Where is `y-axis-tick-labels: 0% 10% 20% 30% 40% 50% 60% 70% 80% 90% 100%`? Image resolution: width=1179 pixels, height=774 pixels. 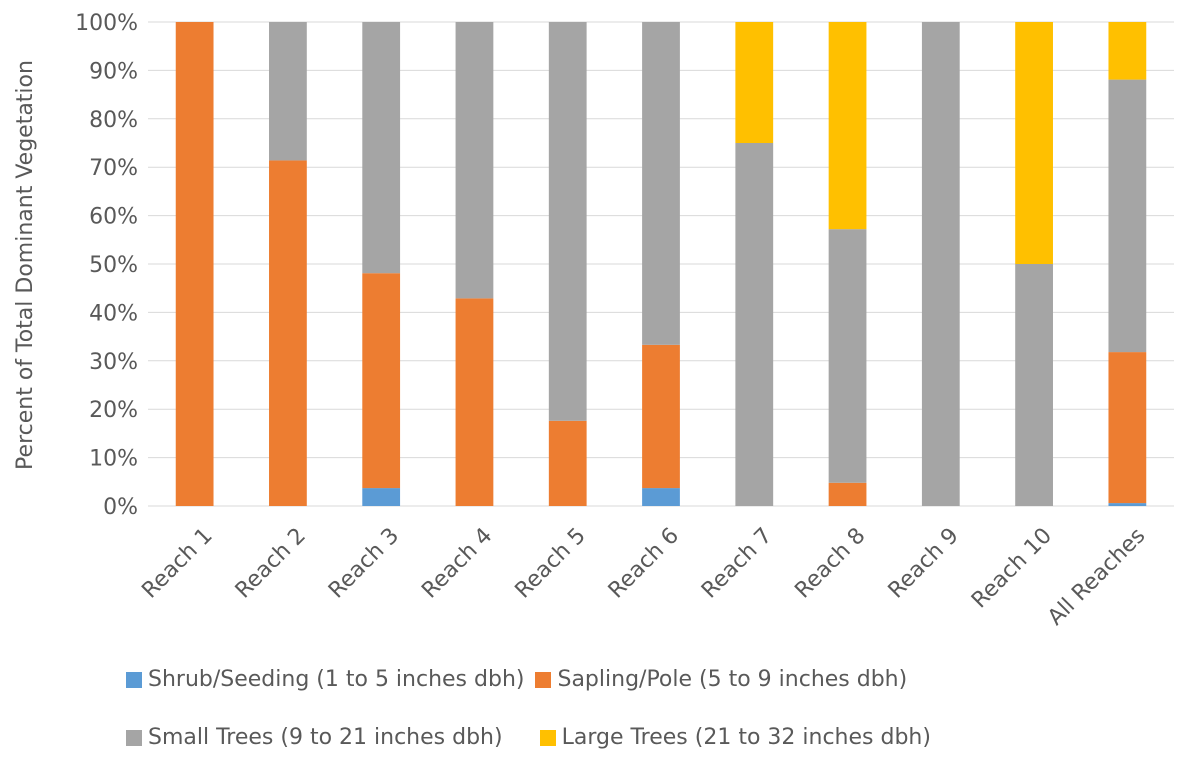
y-axis-tick-labels: 0% 10% 20% 30% 40% 50% 60% 70% 80% 90% 100% is located at coordinates (106, 265).